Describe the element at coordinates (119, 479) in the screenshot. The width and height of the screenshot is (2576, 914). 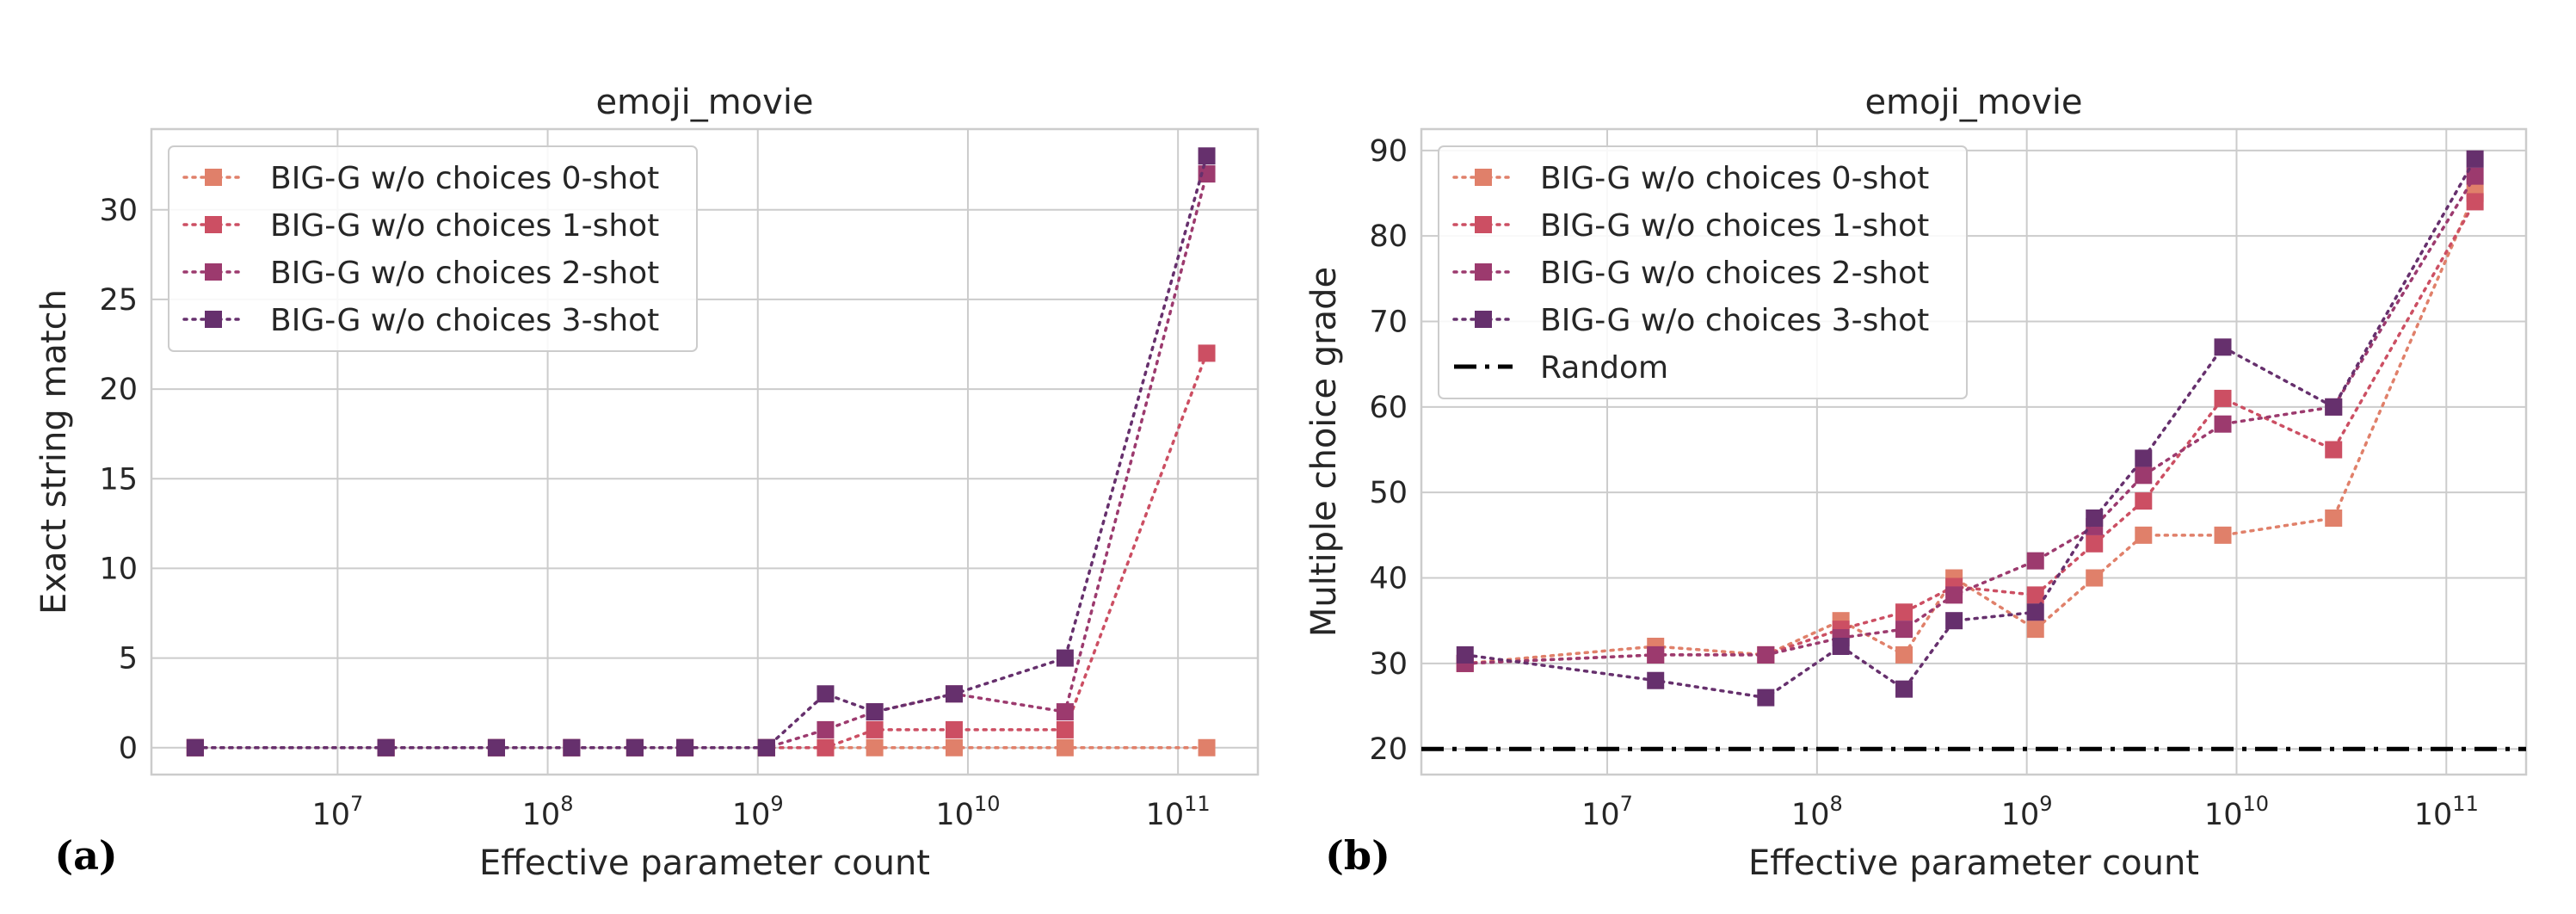
I see `y-tick-label: 15` at that location.